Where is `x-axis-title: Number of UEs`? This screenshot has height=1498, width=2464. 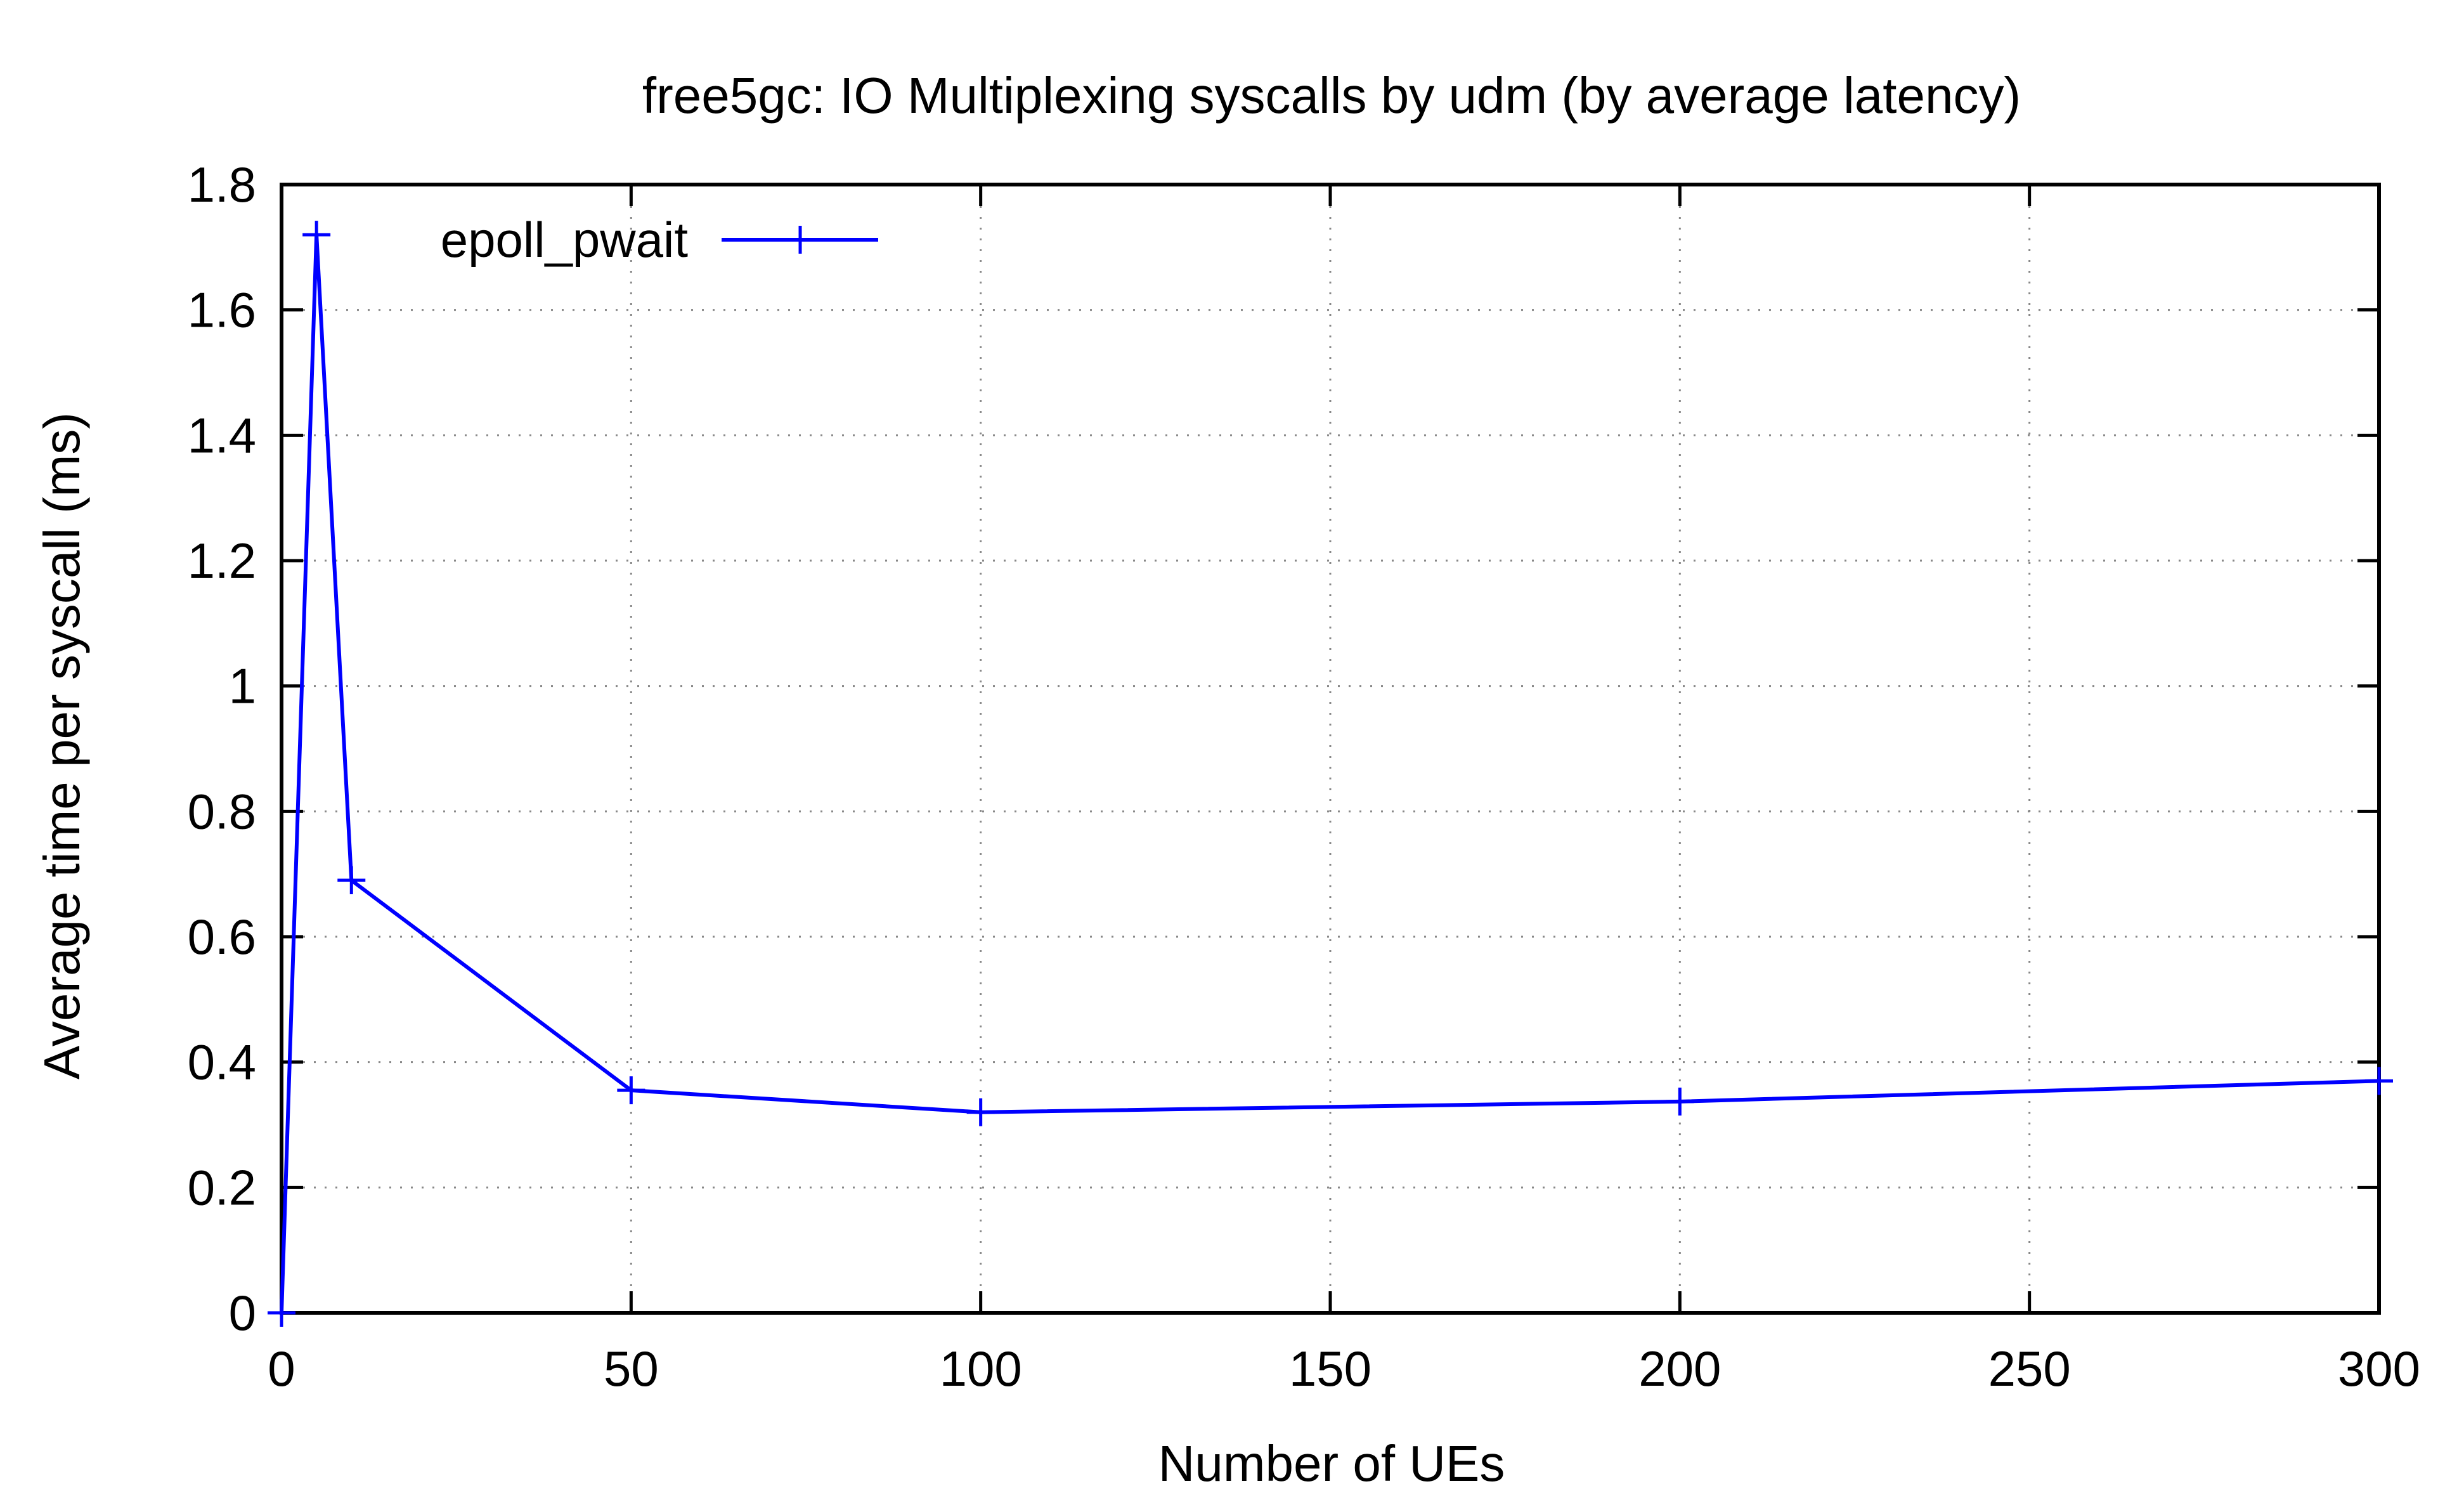 x-axis-title: Number of UEs is located at coordinates (1331, 1463).